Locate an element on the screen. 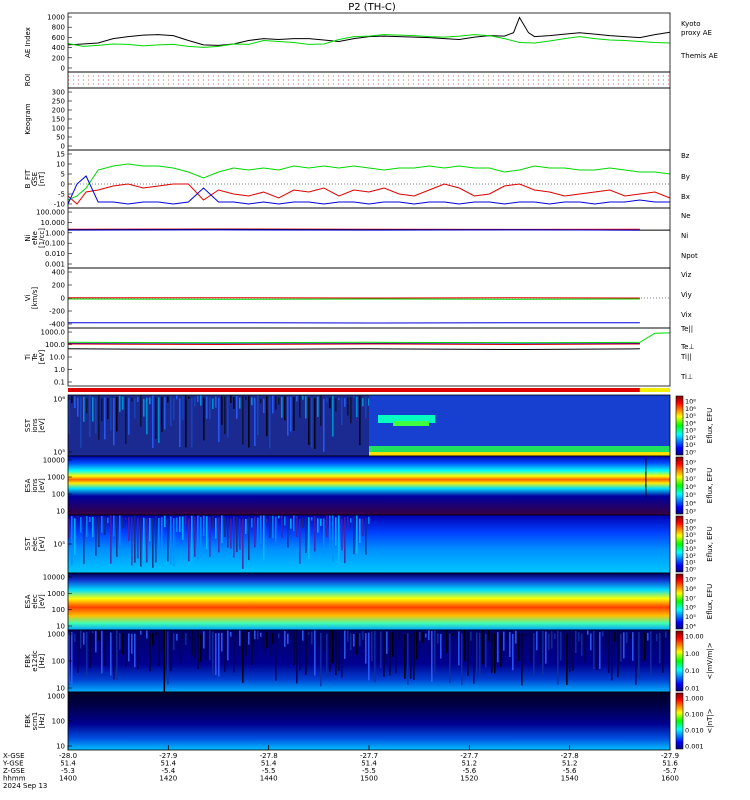 The height and width of the screenshot is (800, 750). x-axis-tick-label: -5.5 is located at coordinates (269, 771).